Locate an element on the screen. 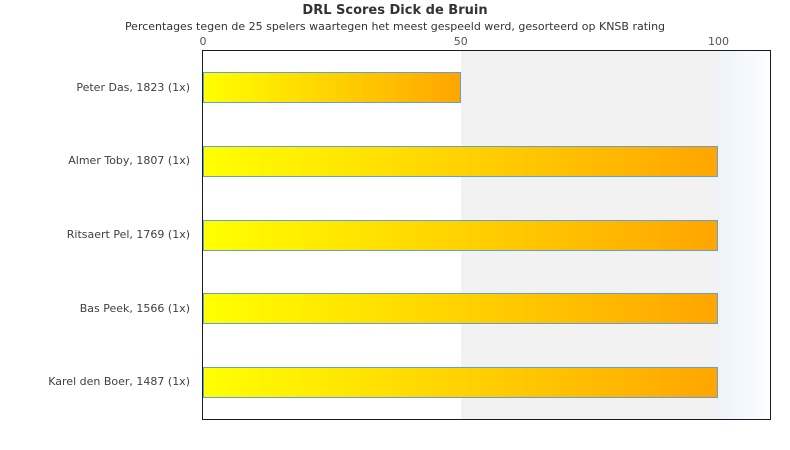 The image size is (790, 450). category-label: Karel den Boer, 1487 (1x) is located at coordinates (119, 382).